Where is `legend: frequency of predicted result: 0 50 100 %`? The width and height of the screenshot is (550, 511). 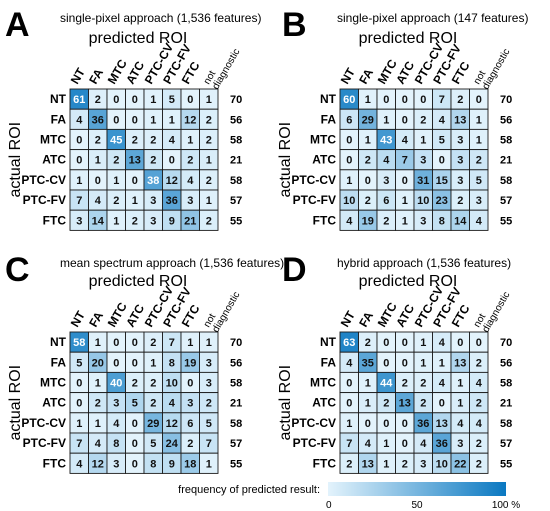 legend: frequency of predicted result: 0 50 100 % is located at coordinates (349, 496).